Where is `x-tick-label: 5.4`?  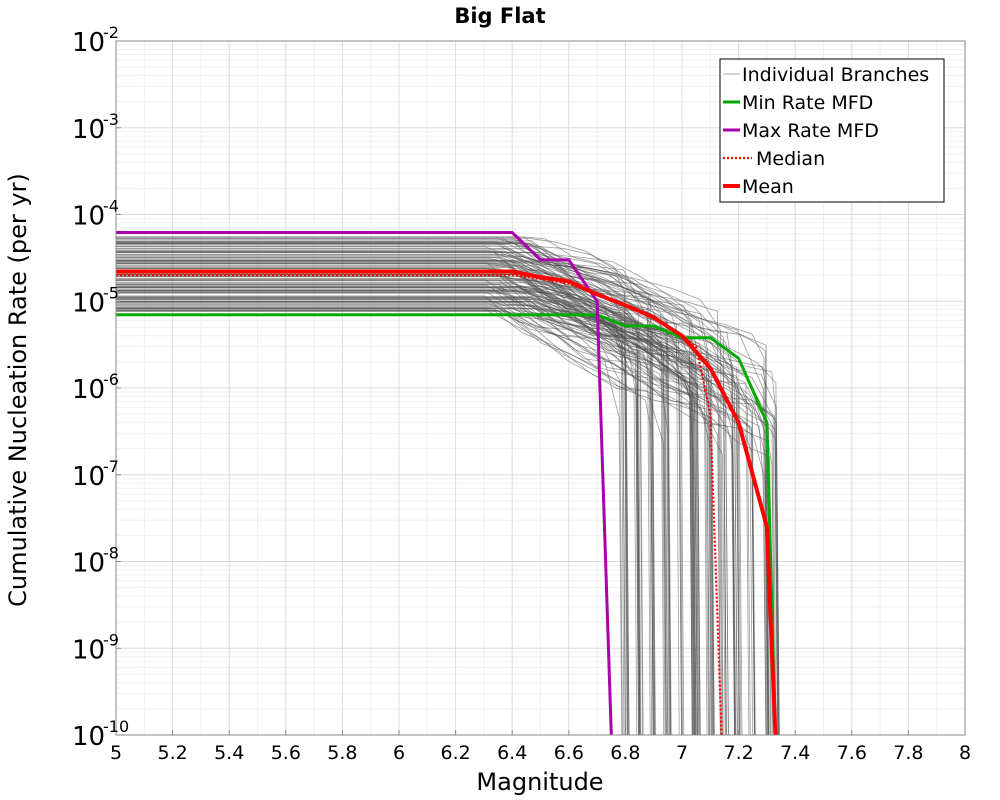 x-tick-label: 5.4 is located at coordinates (229, 753).